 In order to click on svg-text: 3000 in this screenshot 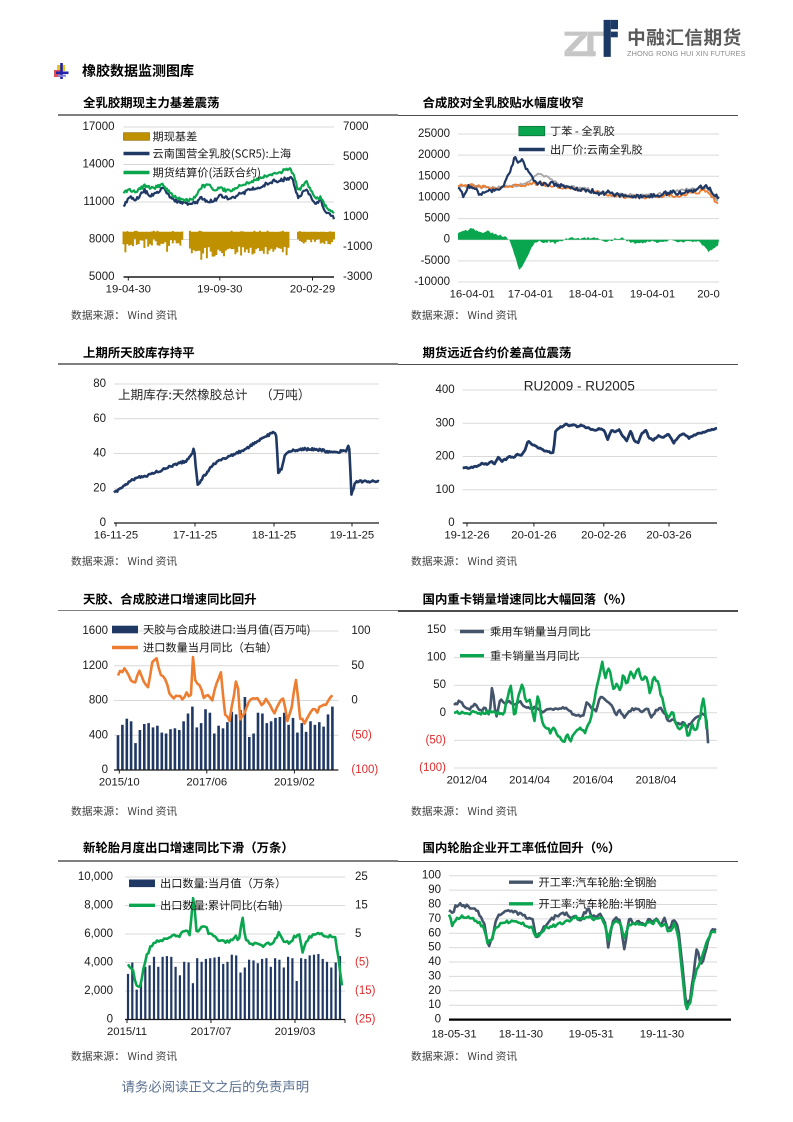, I will do `click(356, 187)`.